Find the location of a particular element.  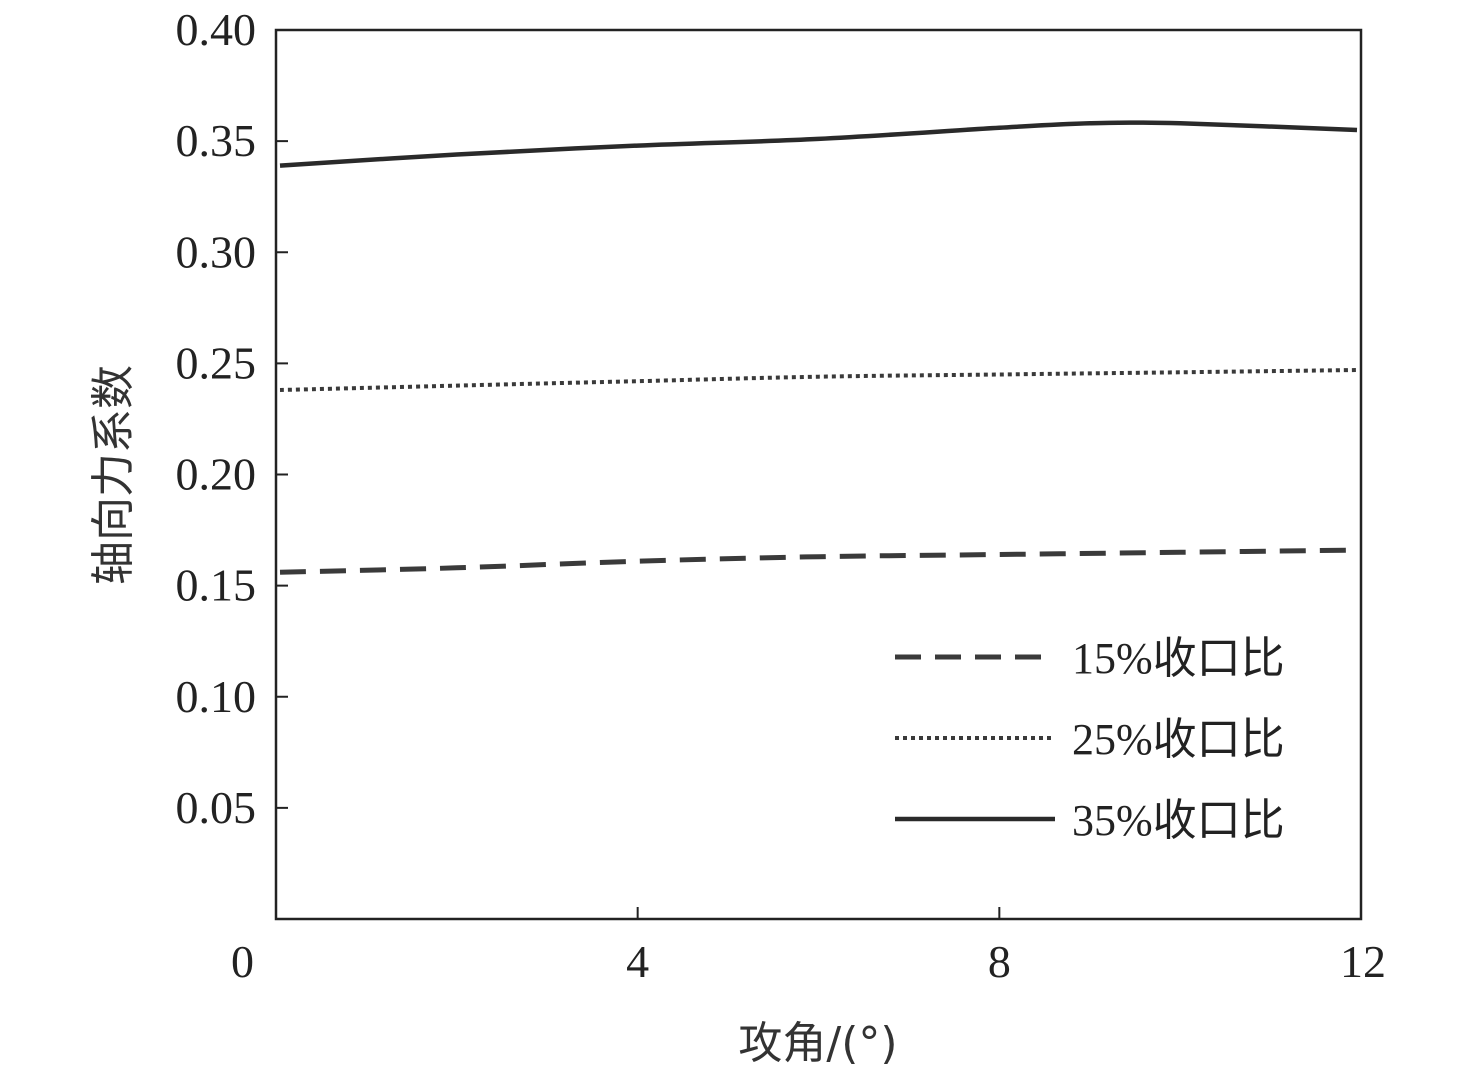

y-tick-label: 0.05 is located at coordinates (216, 807).